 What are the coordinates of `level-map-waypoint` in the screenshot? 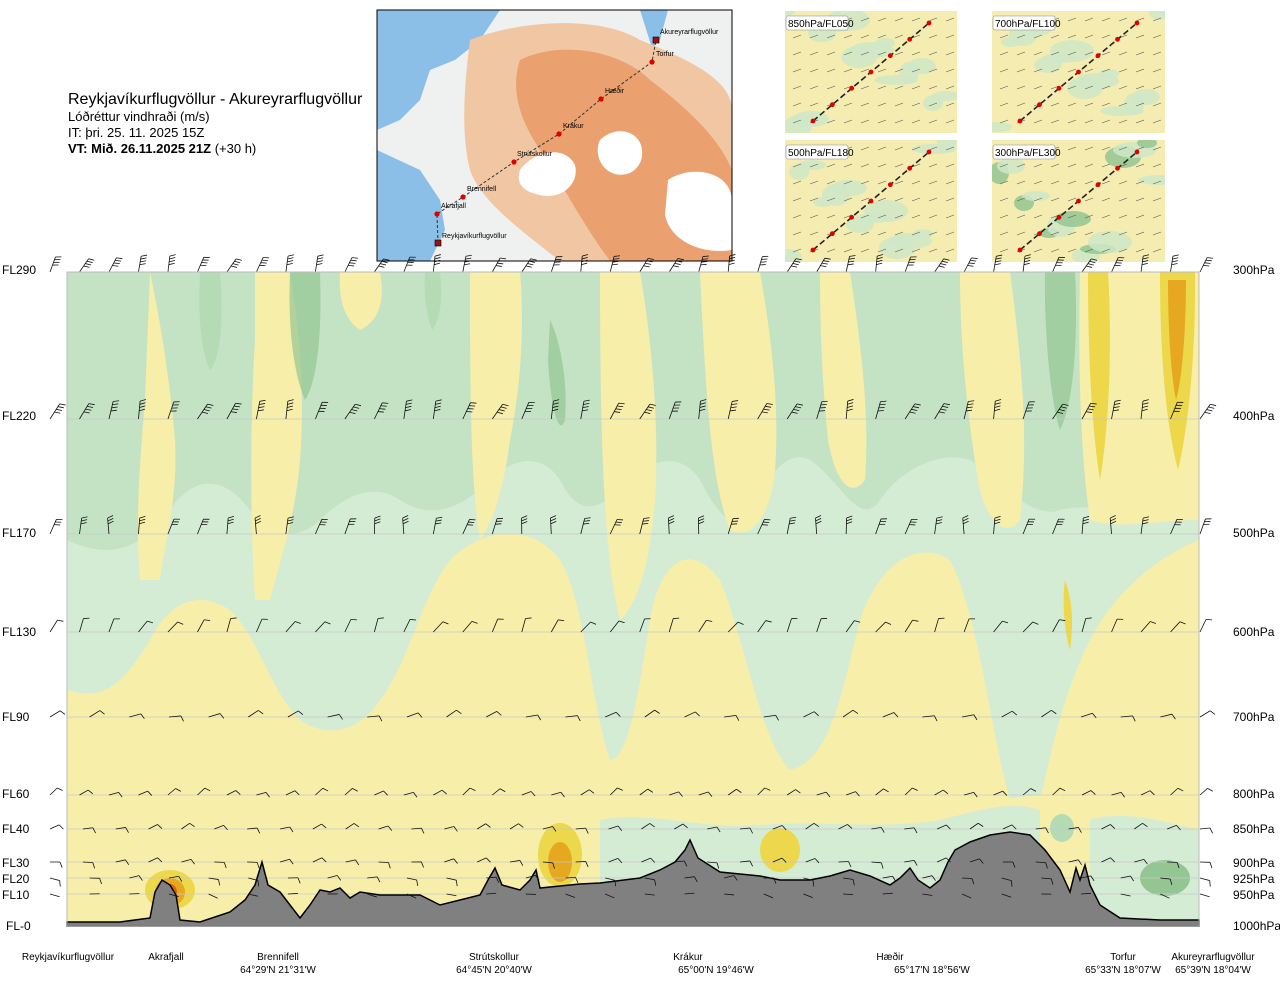 It's located at (852, 88).